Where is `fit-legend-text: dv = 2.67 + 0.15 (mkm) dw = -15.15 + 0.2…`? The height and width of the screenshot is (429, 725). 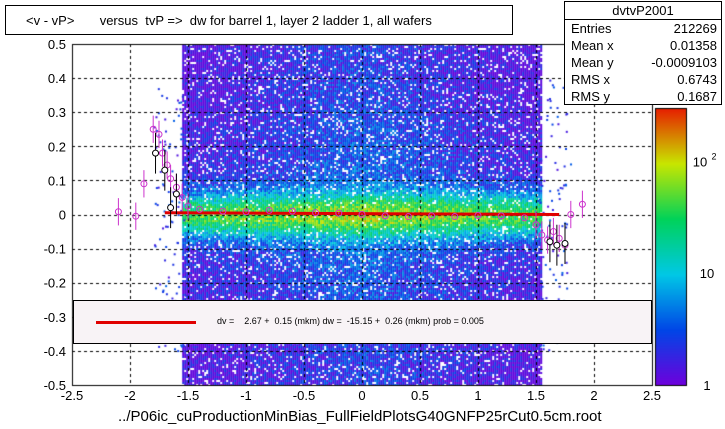 fit-legend-text: dv = 2.67 + 0.15 (mkm) dw = -15.15 + 0.2… is located at coordinates (350, 321).